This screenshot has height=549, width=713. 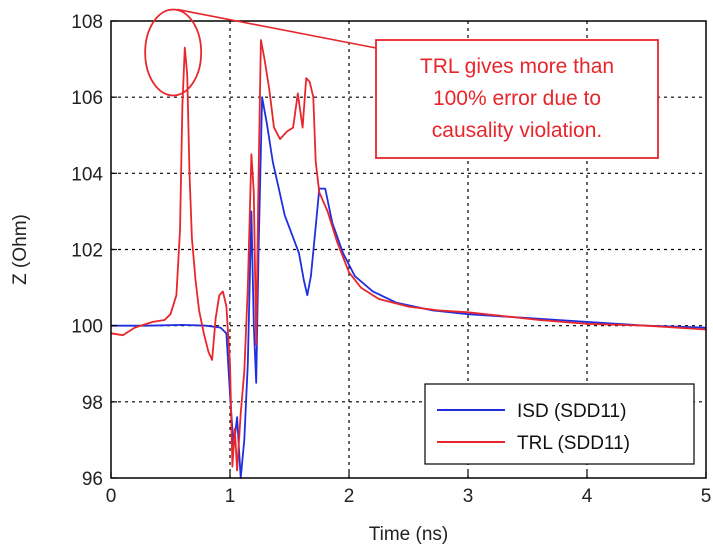 I want to click on y-axis-ticks: 96 98 100 102 104 106 108, so click(x=94, y=251).